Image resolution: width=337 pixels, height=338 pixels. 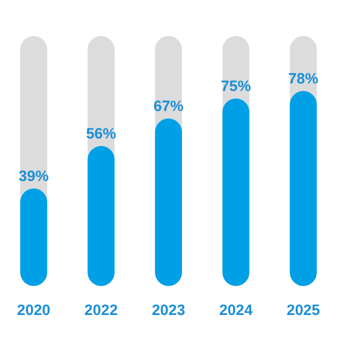 What do you see at coordinates (168, 107) in the screenshot?
I see `data-label: 67%` at bounding box center [168, 107].